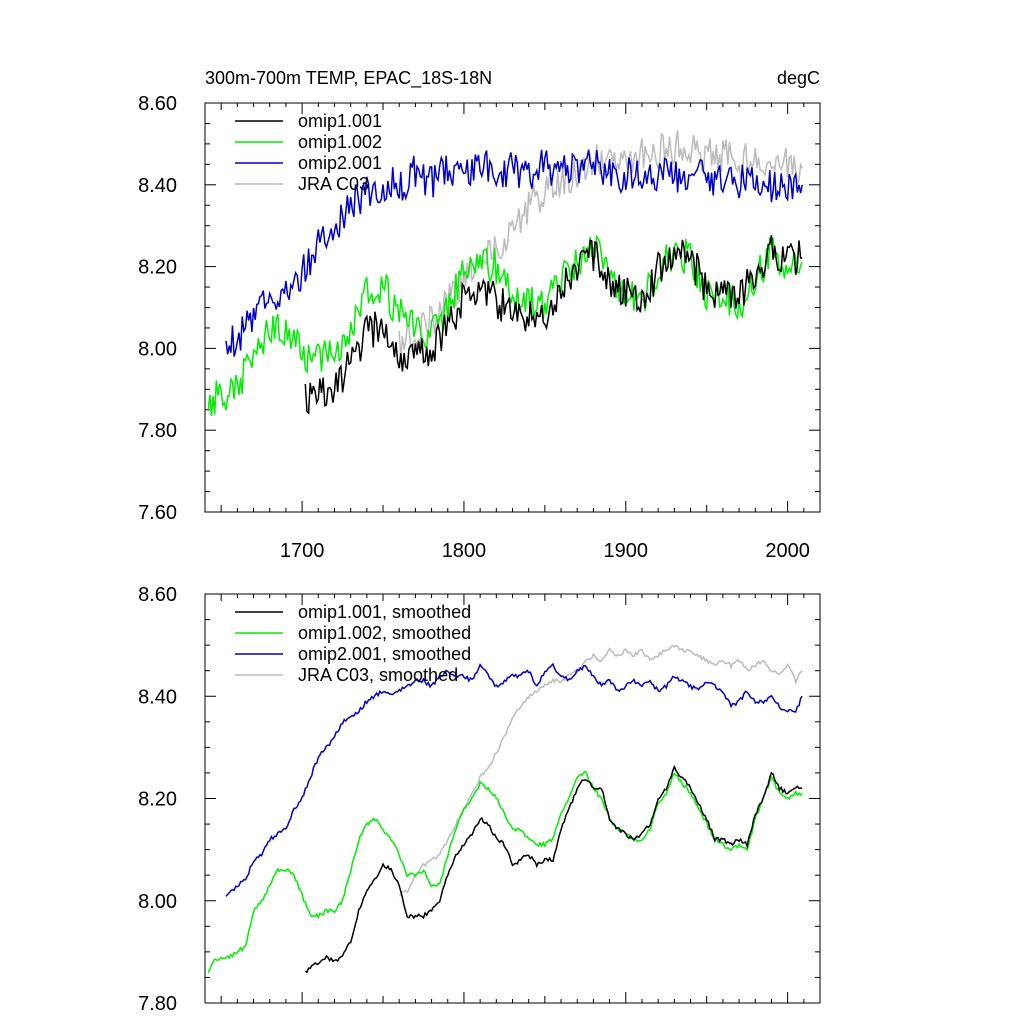 This screenshot has height=1024, width=1024. Describe the element at coordinates (384, 633) in the screenshot. I see `legend-label: omip1.002, smoothed` at that location.